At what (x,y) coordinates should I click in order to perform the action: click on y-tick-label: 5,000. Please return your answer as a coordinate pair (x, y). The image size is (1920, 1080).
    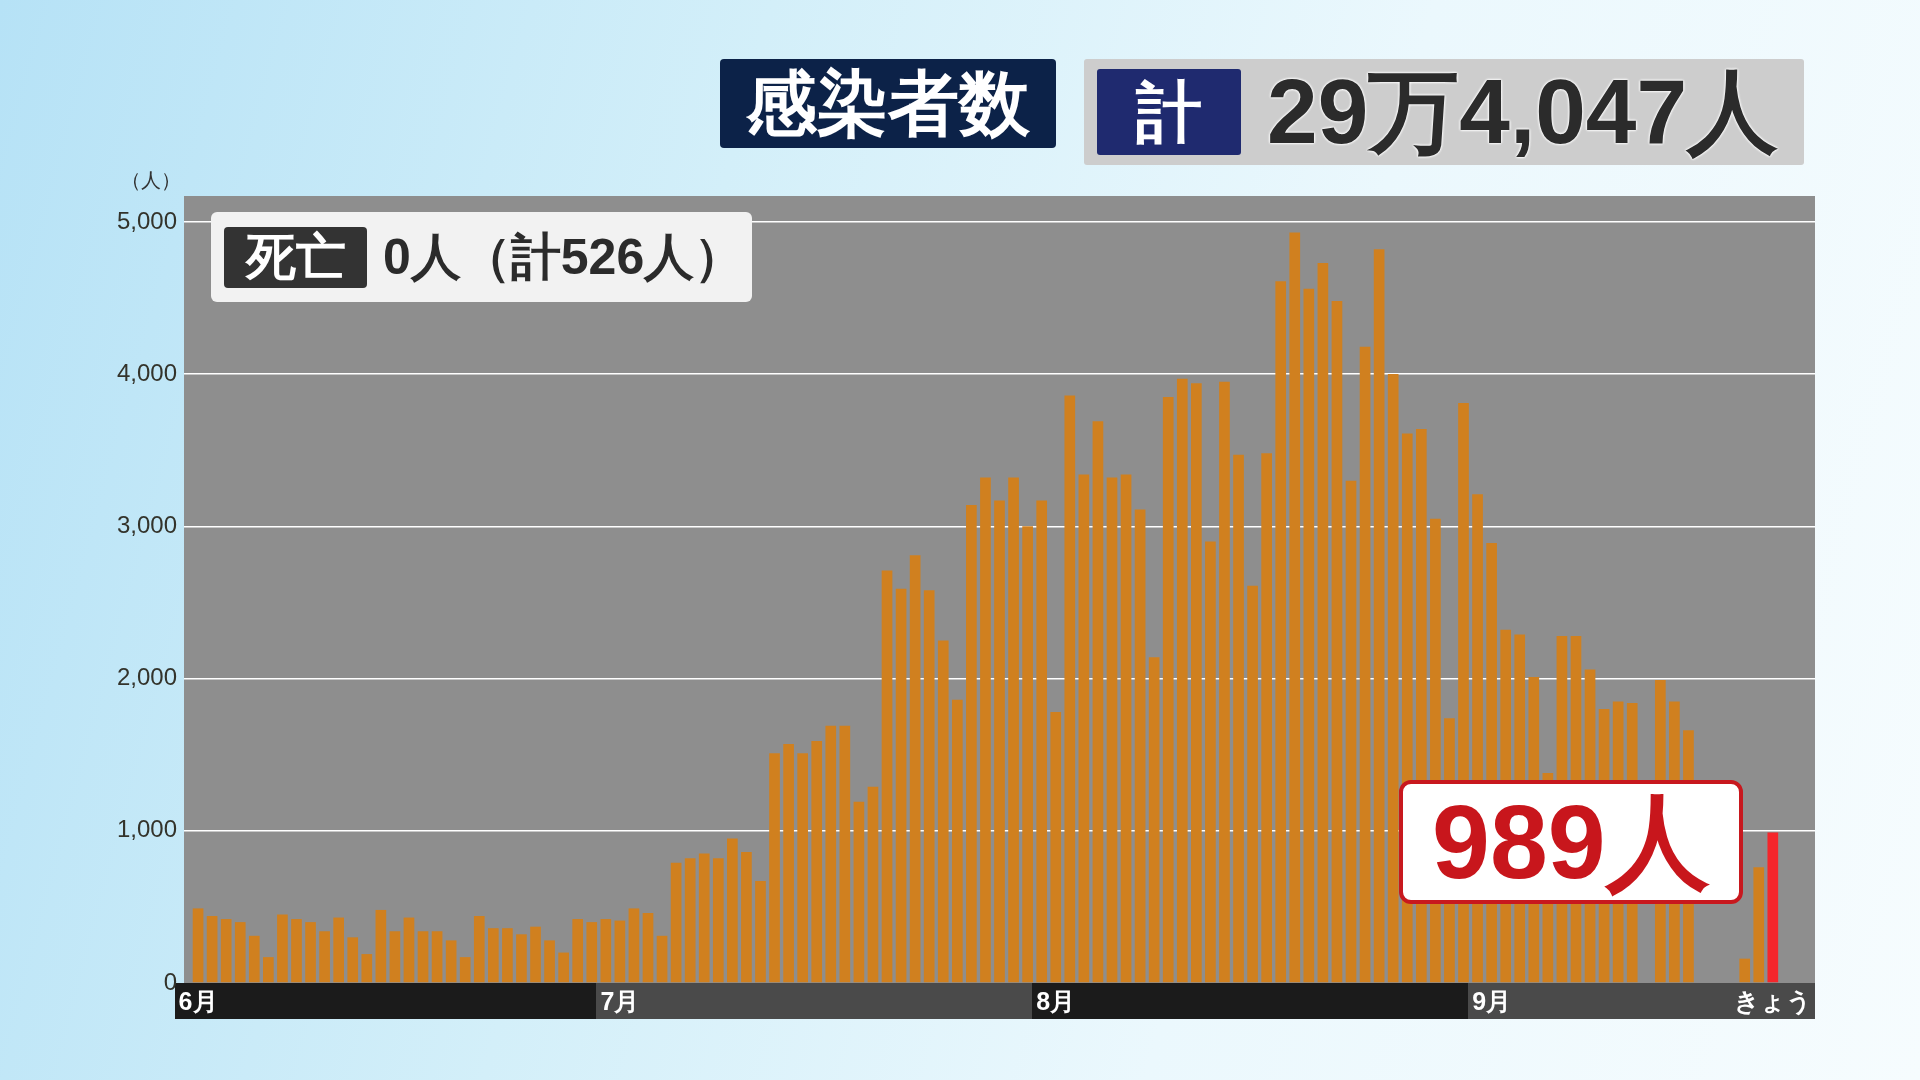
    Looking at the image, I should click on (146, 220).